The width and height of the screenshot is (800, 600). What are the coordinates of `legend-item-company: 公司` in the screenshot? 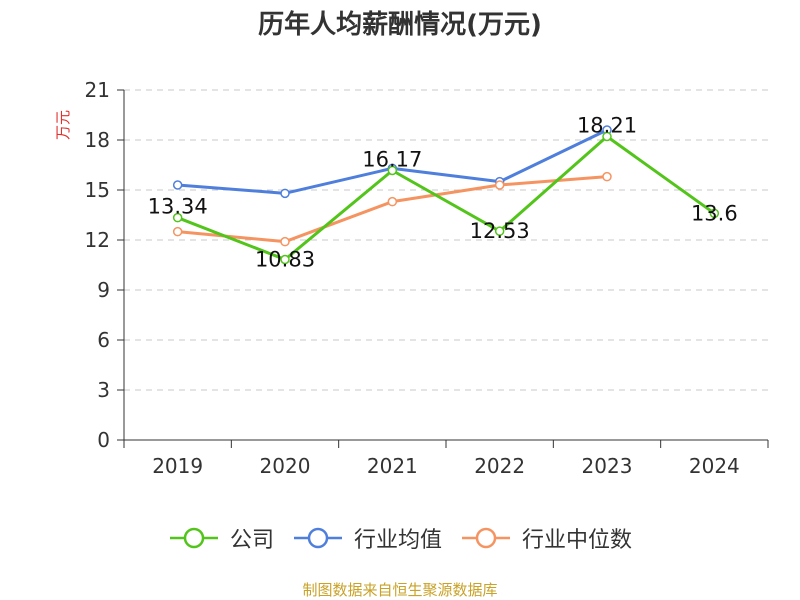 It's located at (221, 538).